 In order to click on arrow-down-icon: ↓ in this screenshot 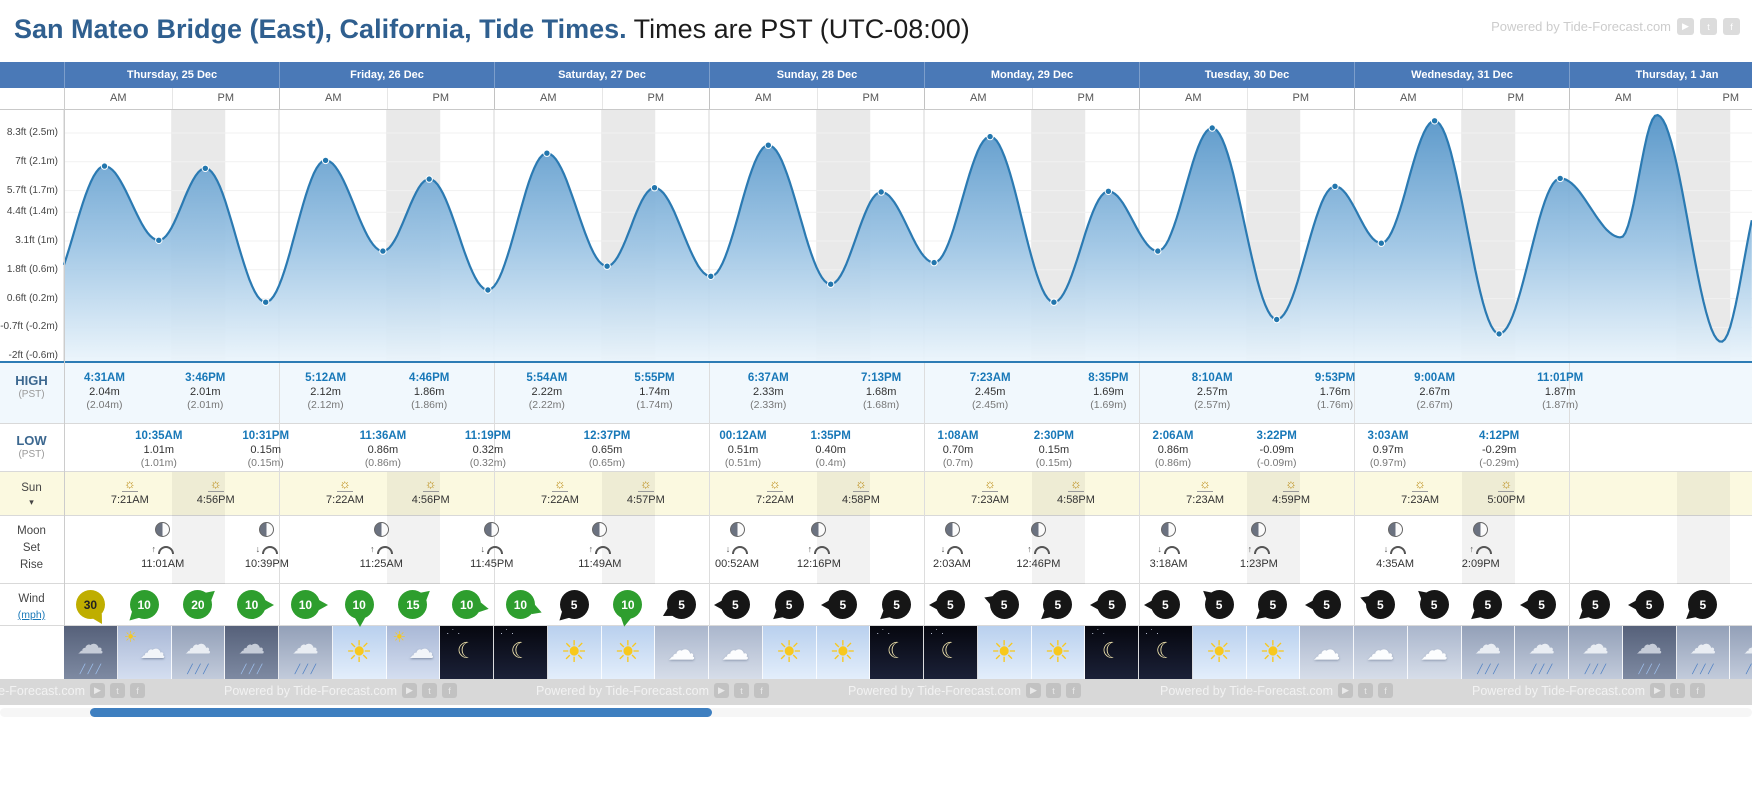, I will do `click(943, 549)`.